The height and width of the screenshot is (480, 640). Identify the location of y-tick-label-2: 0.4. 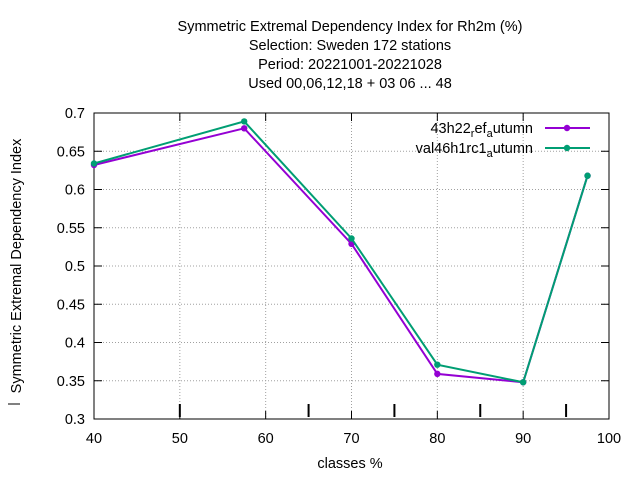
(75, 344).